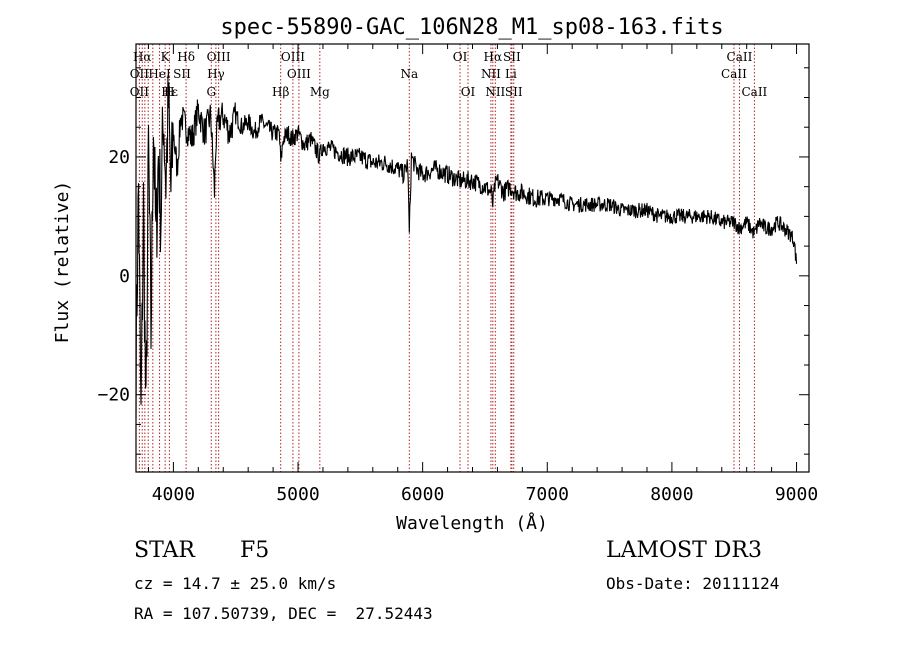 Image resolution: width=900 pixels, height=649 pixels. Describe the element at coordinates (235, 583) in the screenshot. I see `redshift-text: cz = 14.7 ± 25.0 km/s` at that location.